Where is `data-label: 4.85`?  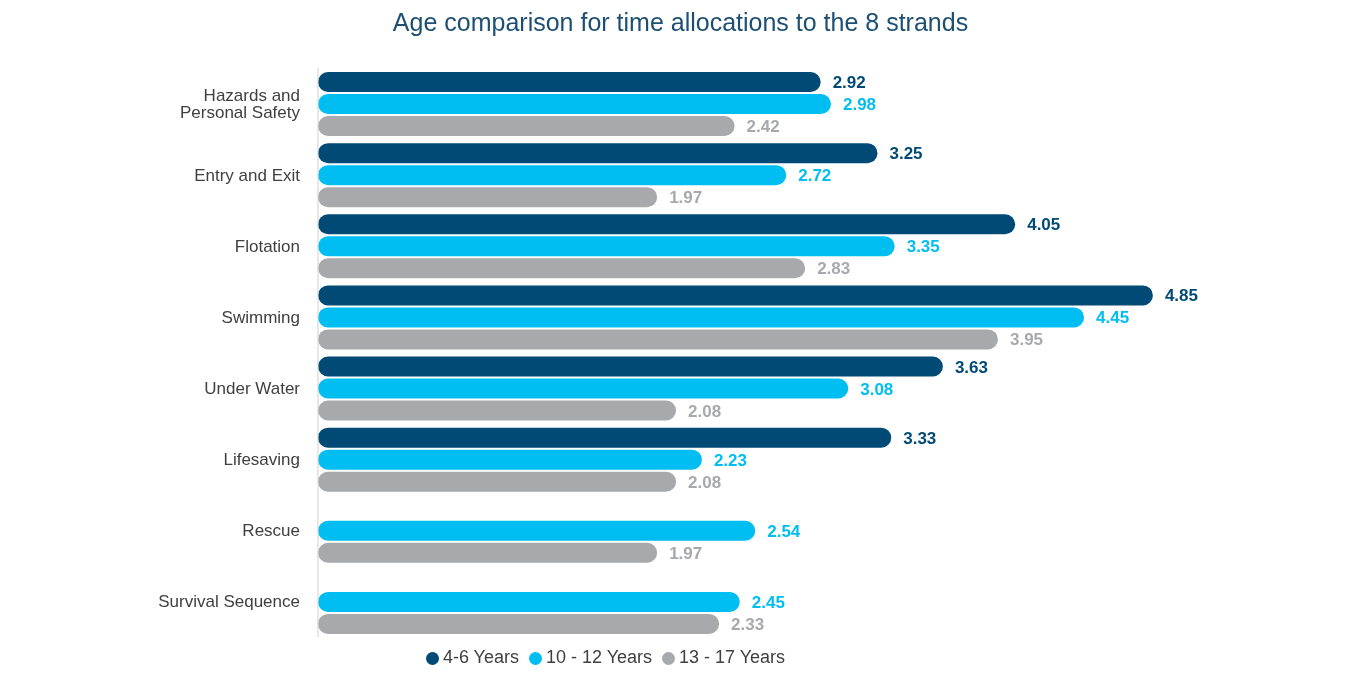
data-label: 4.85 is located at coordinates (1181, 296).